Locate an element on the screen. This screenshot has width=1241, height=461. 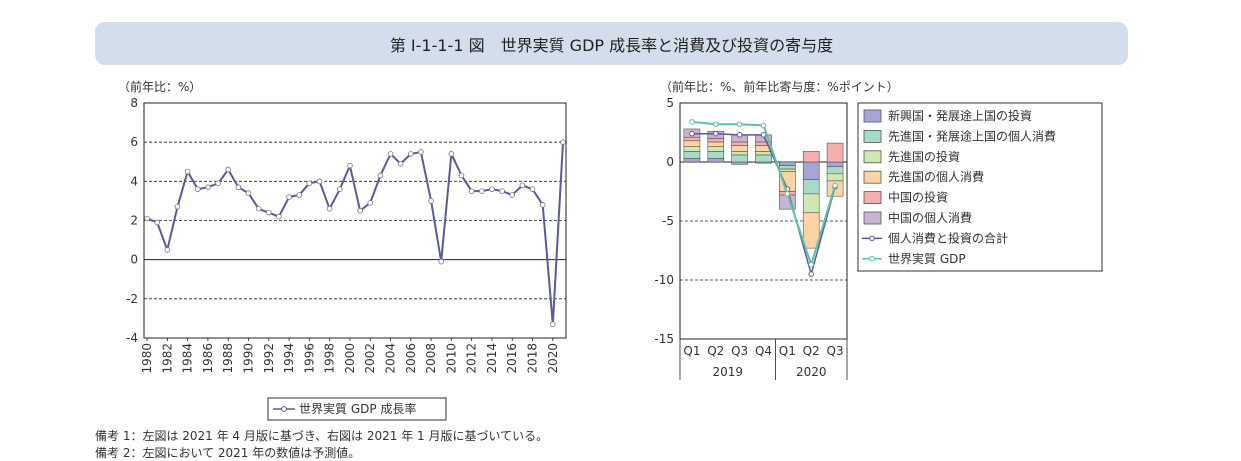
y-tick-label: -15 is located at coordinates (664, 339).